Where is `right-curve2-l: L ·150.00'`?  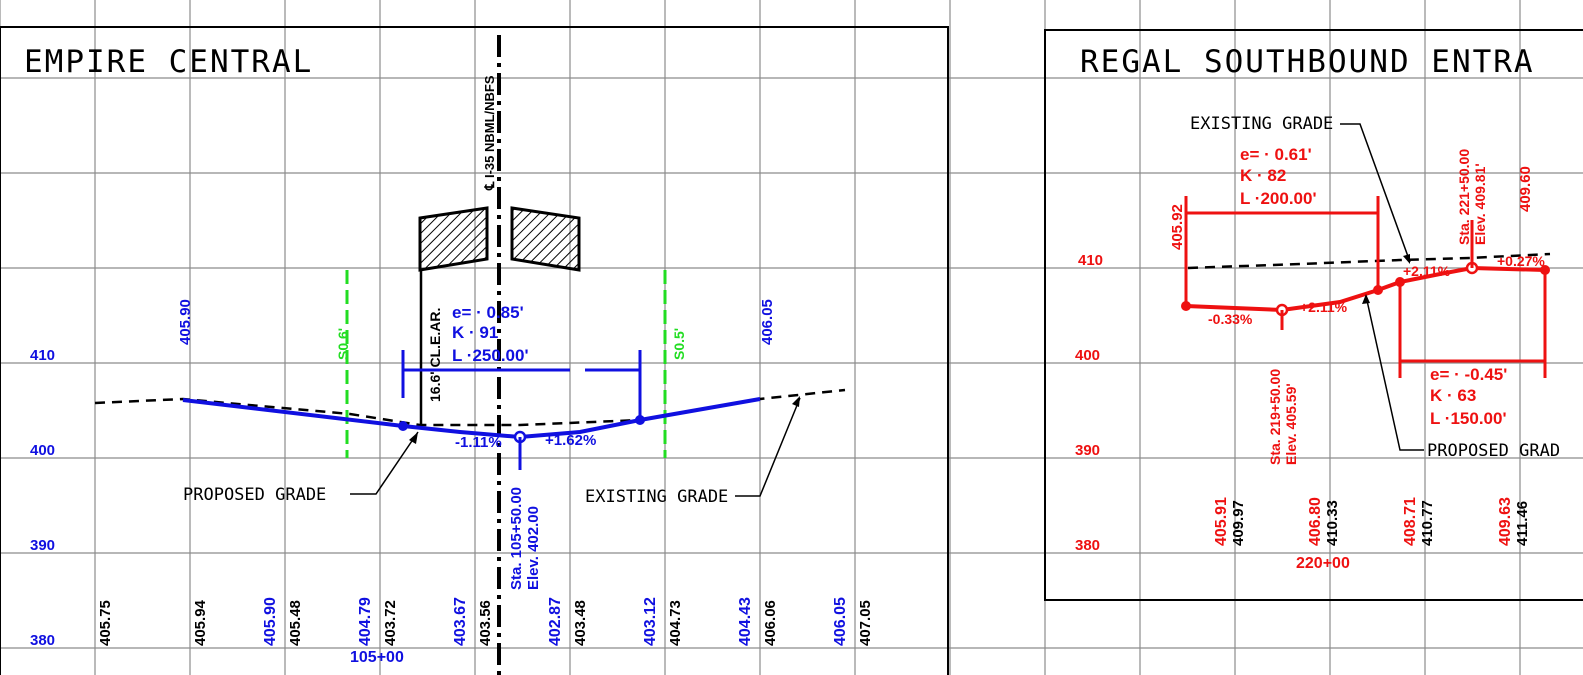 right-curve2-l: L ·150.00' is located at coordinates (1468, 418).